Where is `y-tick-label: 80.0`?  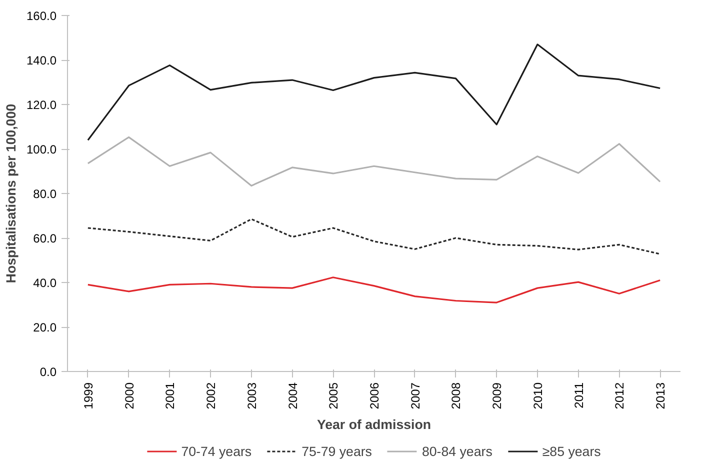
y-tick-label: 80.0 is located at coordinates (45, 194).